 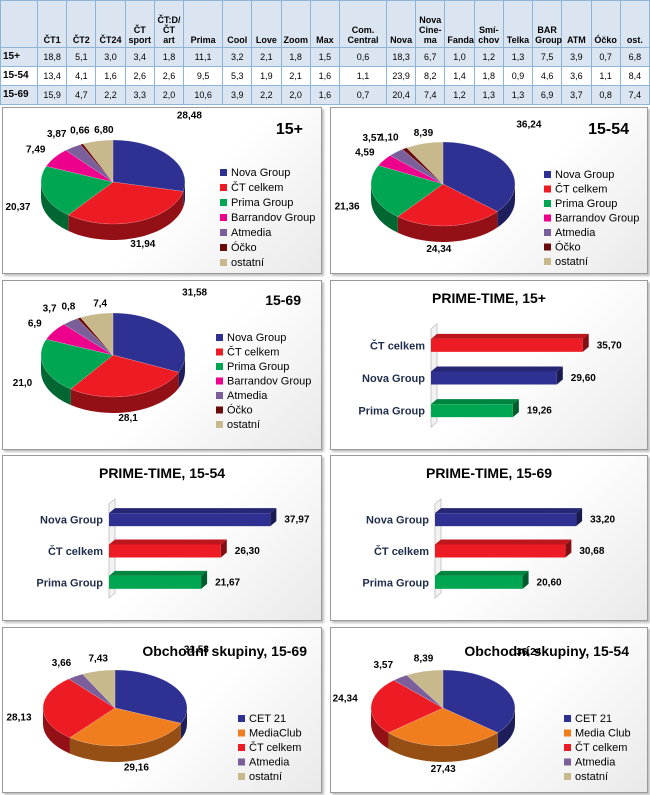 What do you see at coordinates (459, 76) in the screenshot?
I see `table-cell: 1,4` at bounding box center [459, 76].